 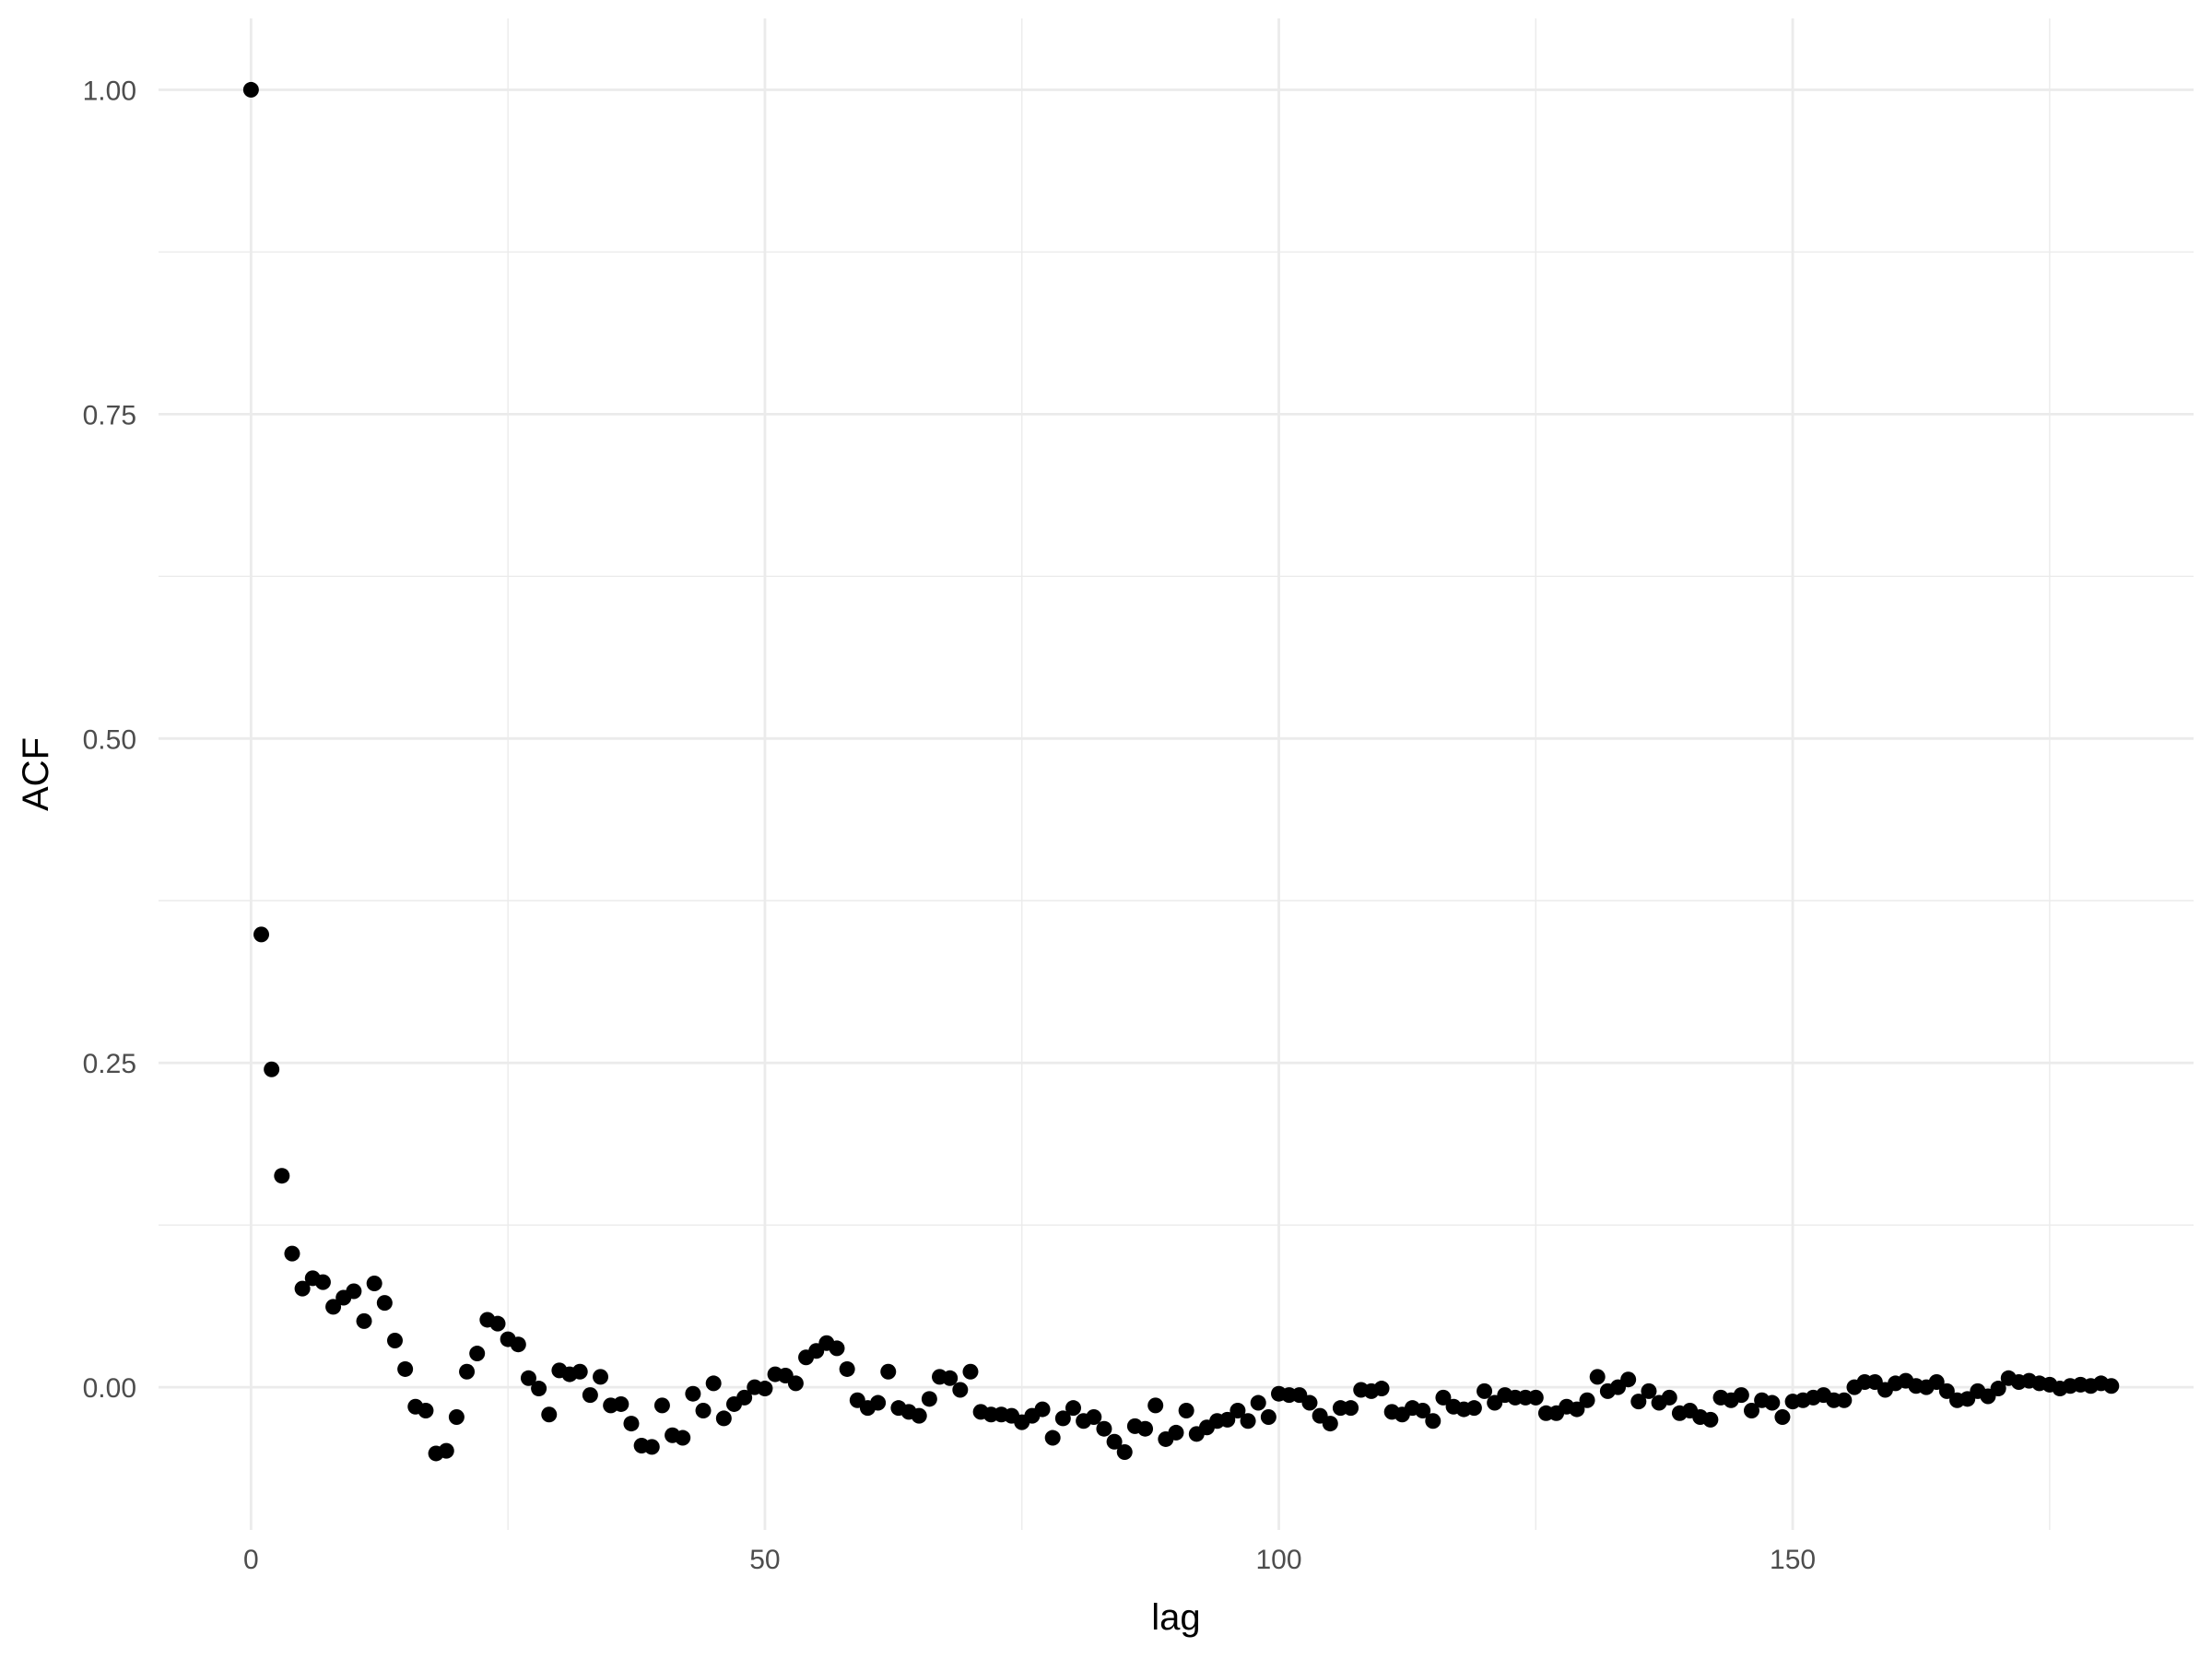 What do you see at coordinates (1029, 1560) in the screenshot?
I see `x-axis-tick-labels: 0 50 100 150` at bounding box center [1029, 1560].